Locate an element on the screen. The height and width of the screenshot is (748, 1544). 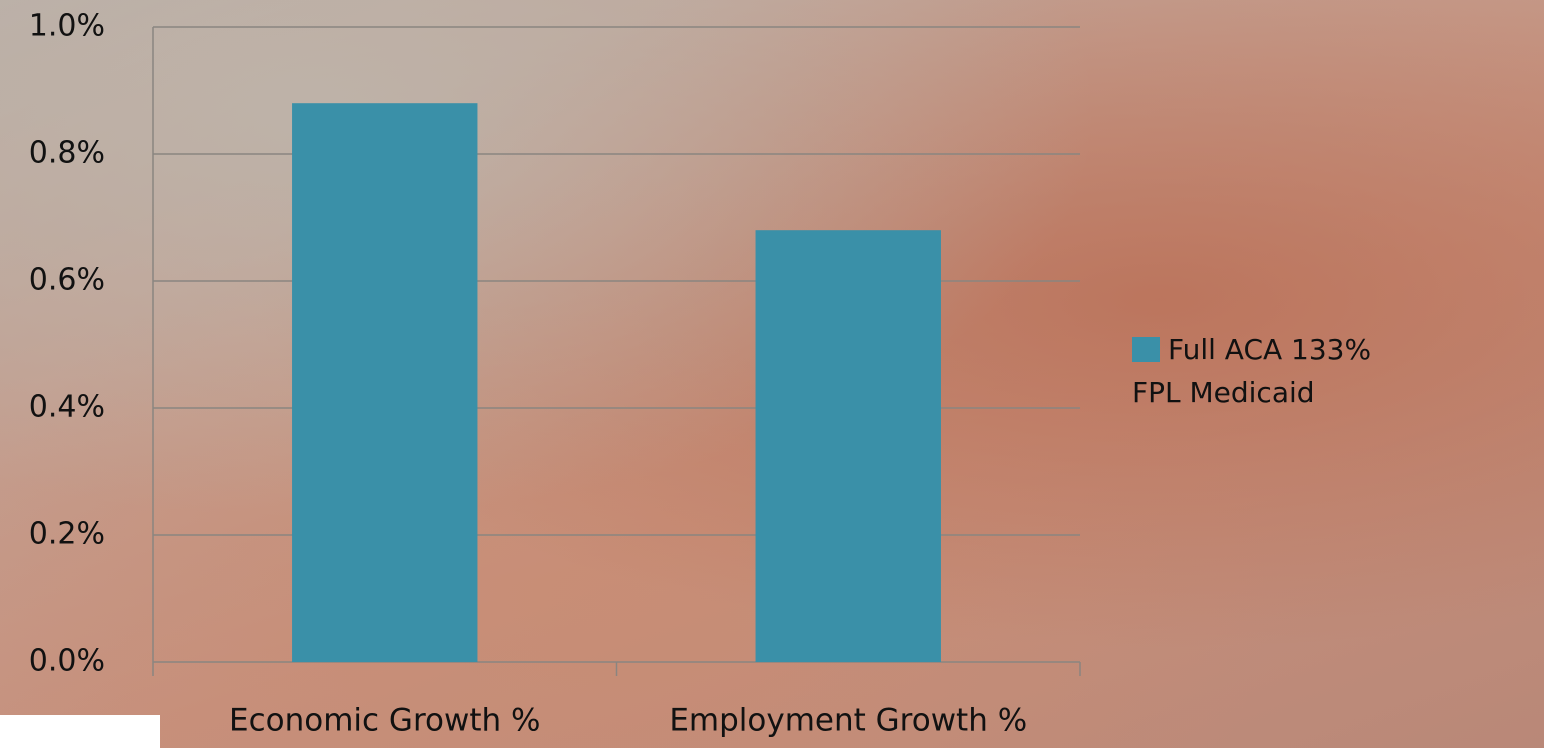
y-tick-label: 0.0% is located at coordinates (67, 661).